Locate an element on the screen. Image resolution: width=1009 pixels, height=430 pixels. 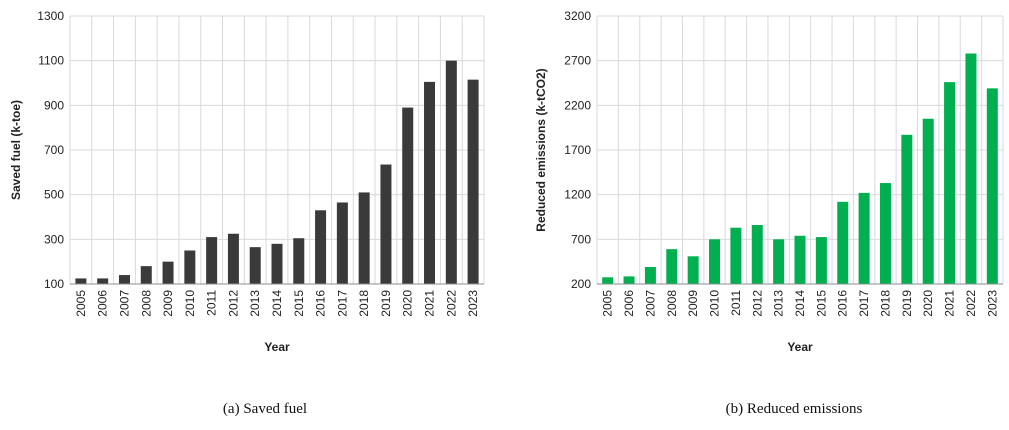
y-tick-label: 1200 is located at coordinates (577, 195).